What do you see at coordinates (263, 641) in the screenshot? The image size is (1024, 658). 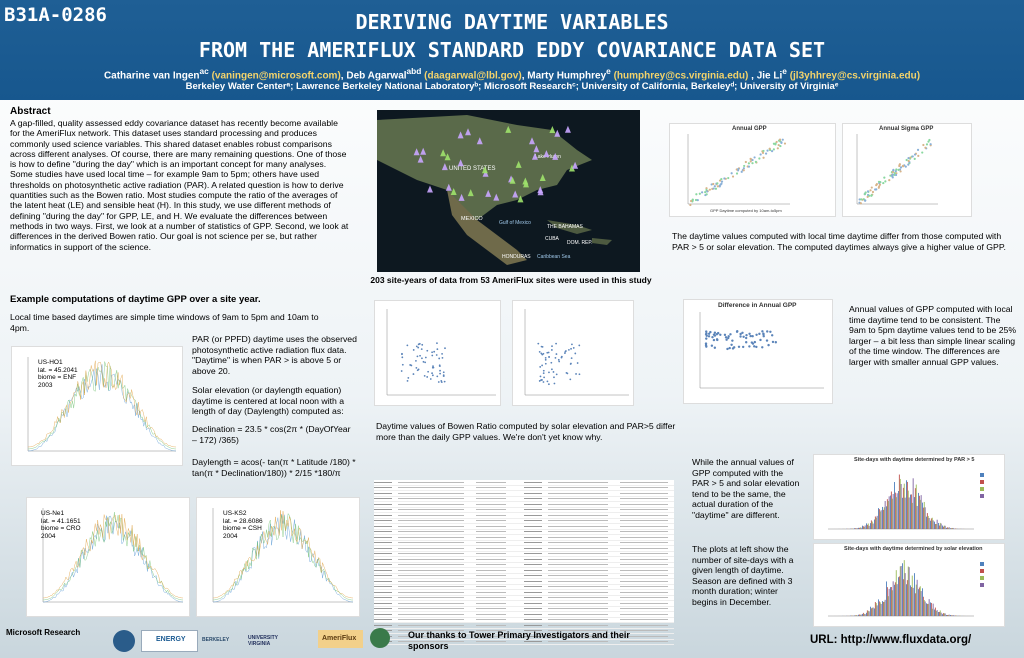 I see `logo-text: UNIVERSITY VIRGINIA` at bounding box center [263, 641].